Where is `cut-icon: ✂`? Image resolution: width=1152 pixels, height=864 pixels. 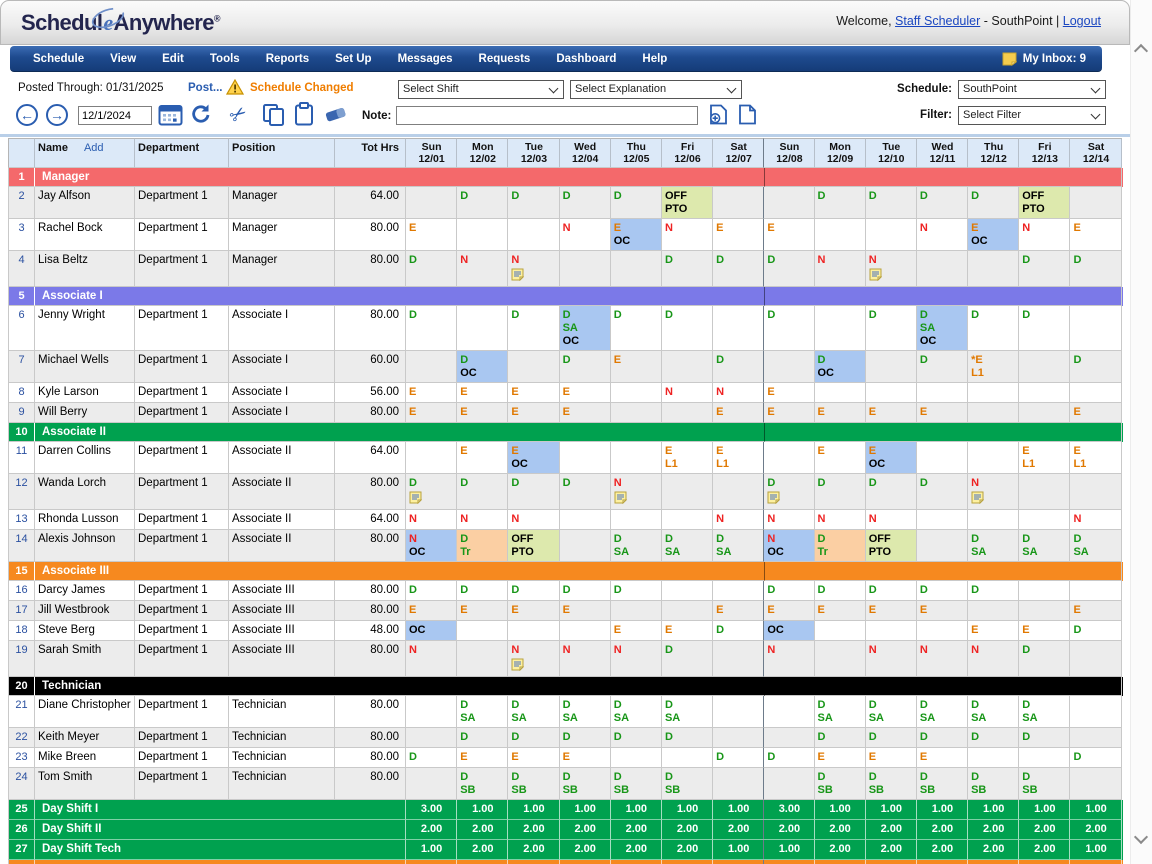 cut-icon: ✂ is located at coordinates (238, 115).